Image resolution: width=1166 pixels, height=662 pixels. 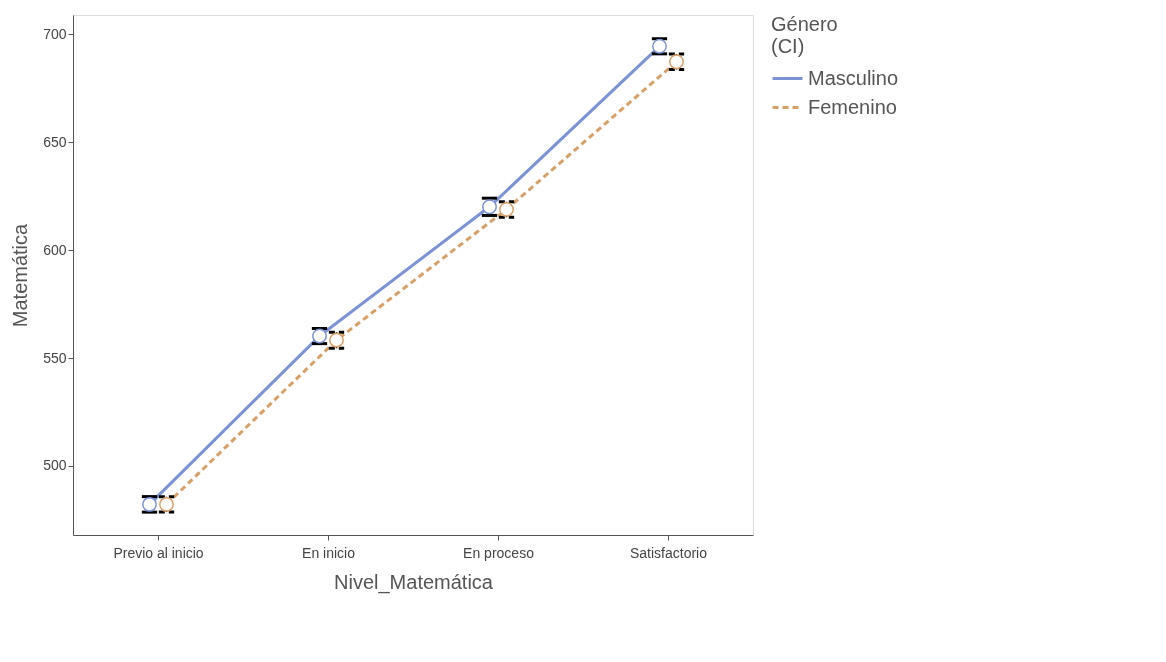 I want to click on y-axis-title: Matemática, so click(x=20, y=275).